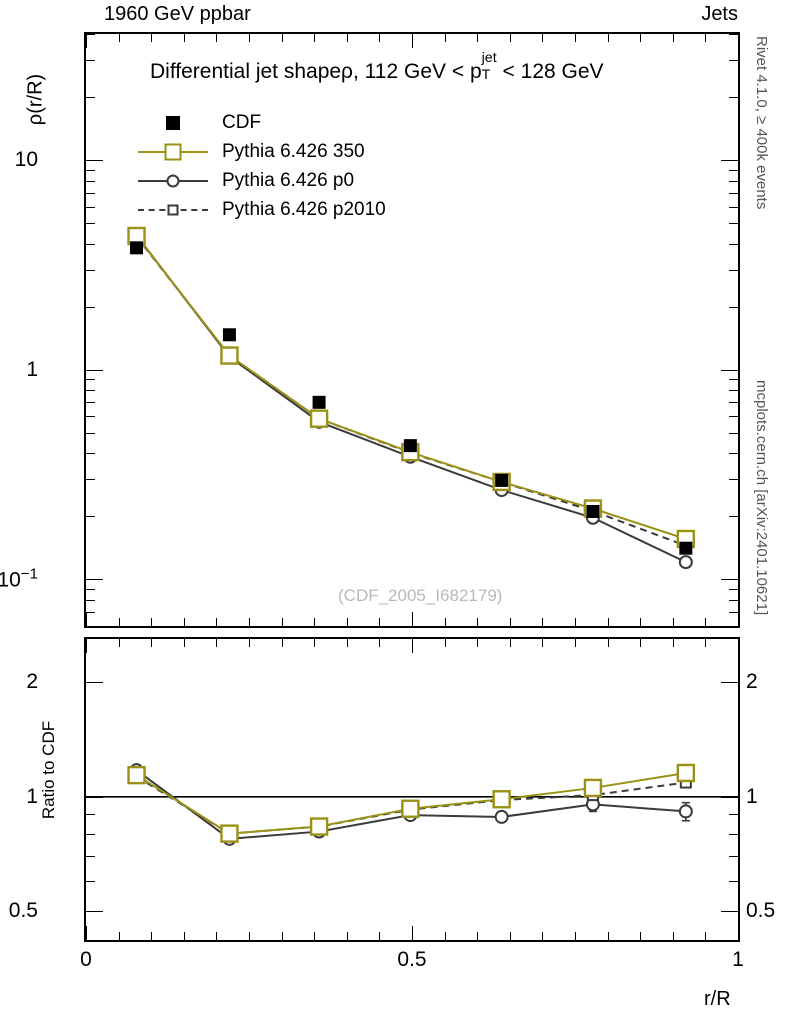 The width and height of the screenshot is (786, 1024). What do you see at coordinates (685, 811) in the screenshot?
I see `ratio-marker-pythia-p0` at bounding box center [685, 811].